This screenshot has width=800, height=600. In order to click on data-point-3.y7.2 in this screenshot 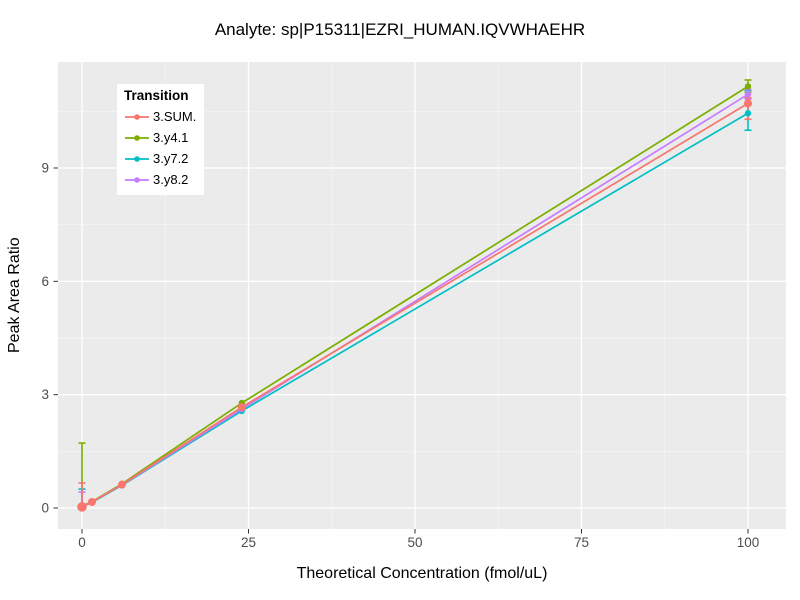, I will do `click(748, 113)`.